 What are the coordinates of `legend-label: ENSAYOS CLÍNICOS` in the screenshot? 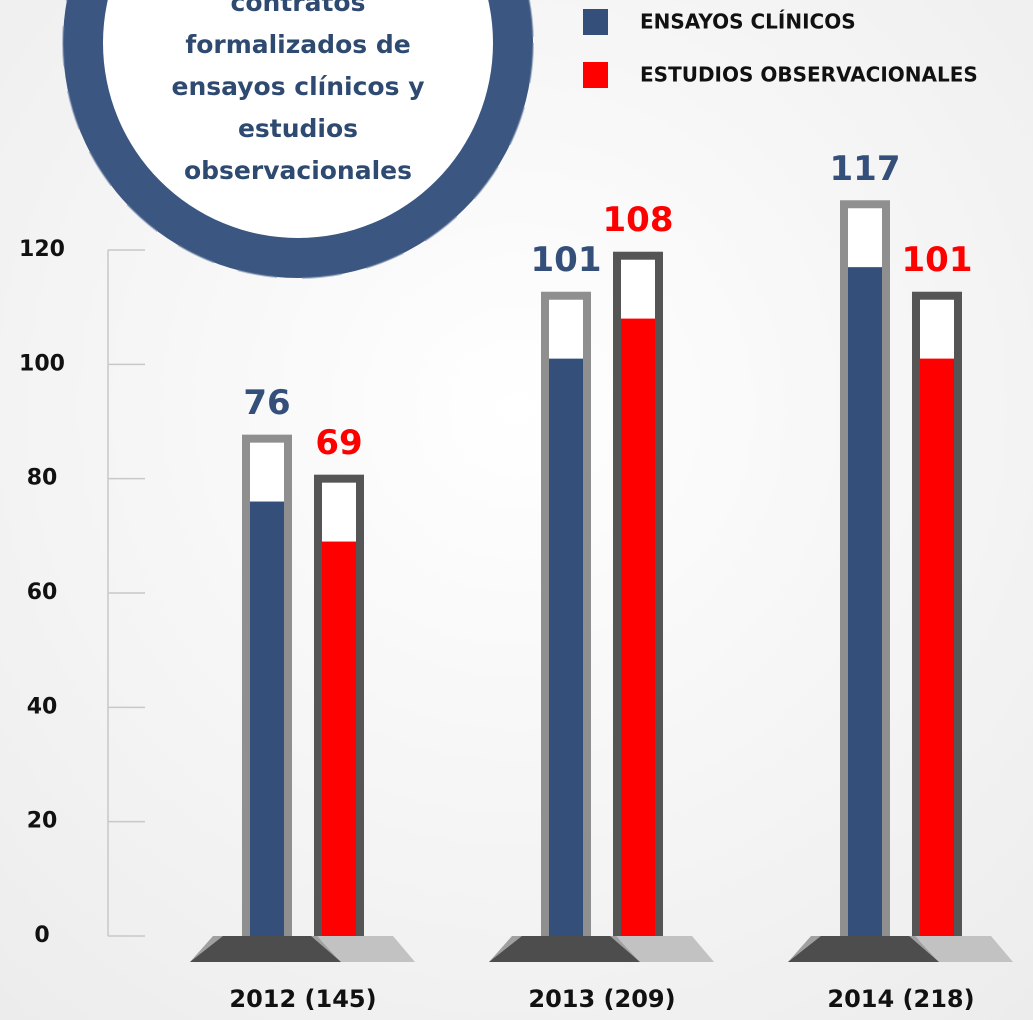 It's located at (748, 22).